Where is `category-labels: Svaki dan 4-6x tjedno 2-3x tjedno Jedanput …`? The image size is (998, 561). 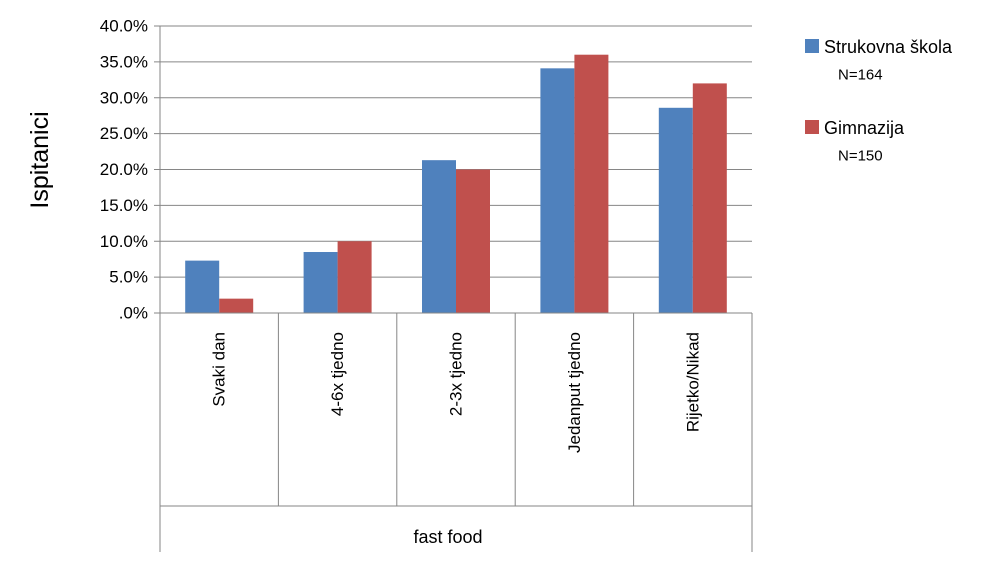 category-labels: Svaki dan 4-6x tjedno 2-3x tjedno Jedanput … is located at coordinates (456, 392).